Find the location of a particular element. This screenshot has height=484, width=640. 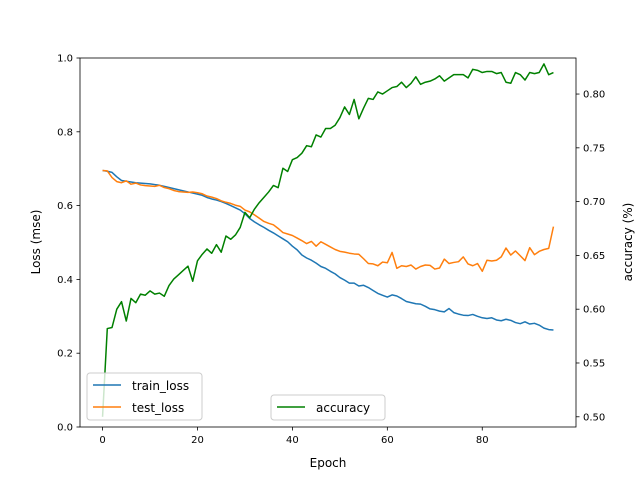

left-y-tick-label: 0.0 is located at coordinates (65, 428).